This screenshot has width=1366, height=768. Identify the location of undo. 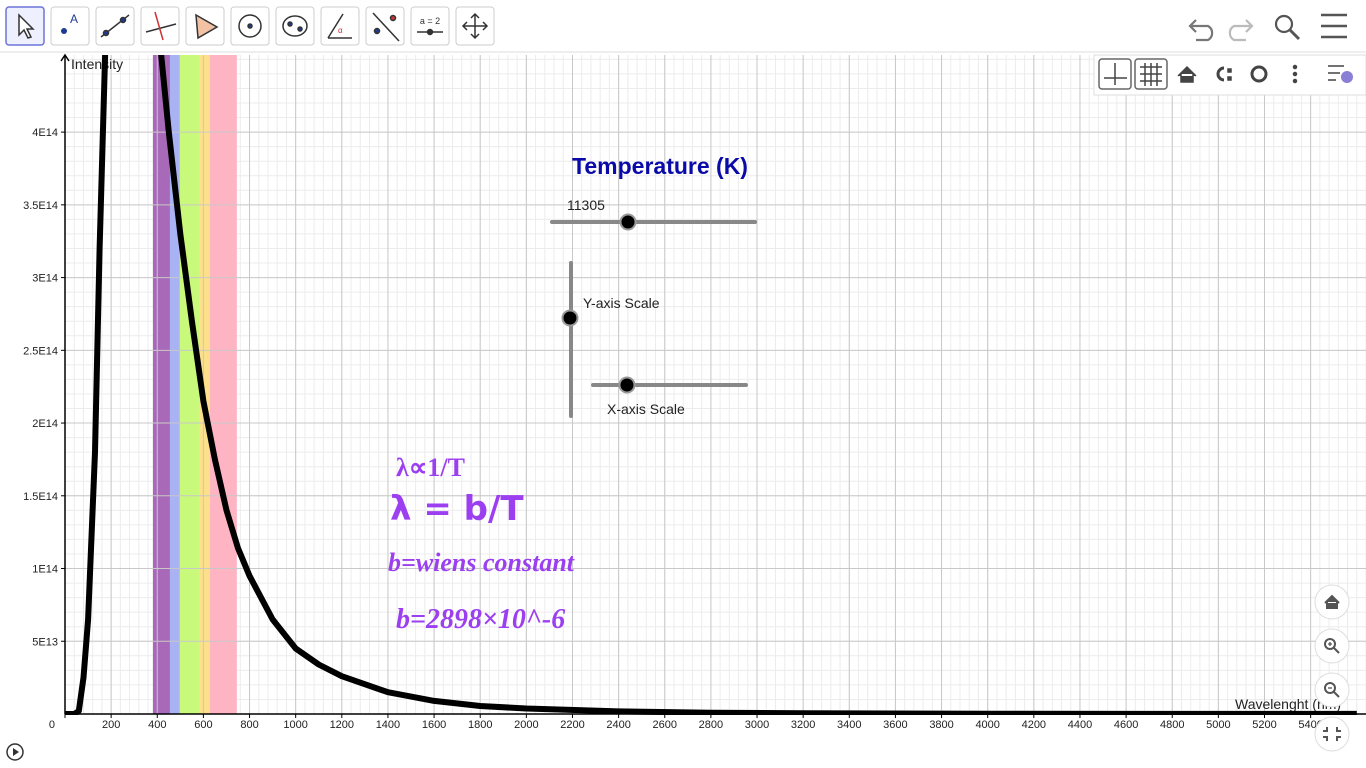
(1201, 30).